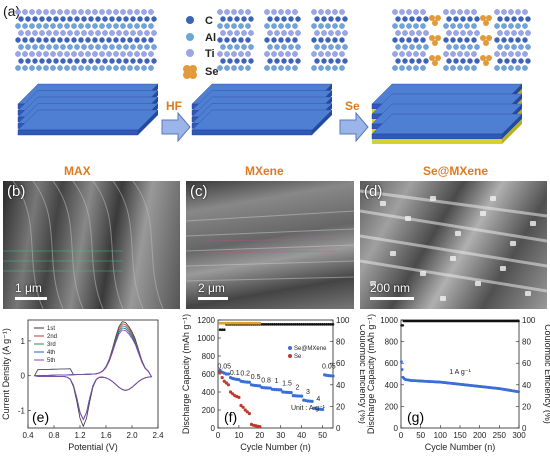 The height and width of the screenshot is (465, 550). Describe the element at coordinates (280, 435) in the screenshot. I see `x-tick-label: 30` at that location.